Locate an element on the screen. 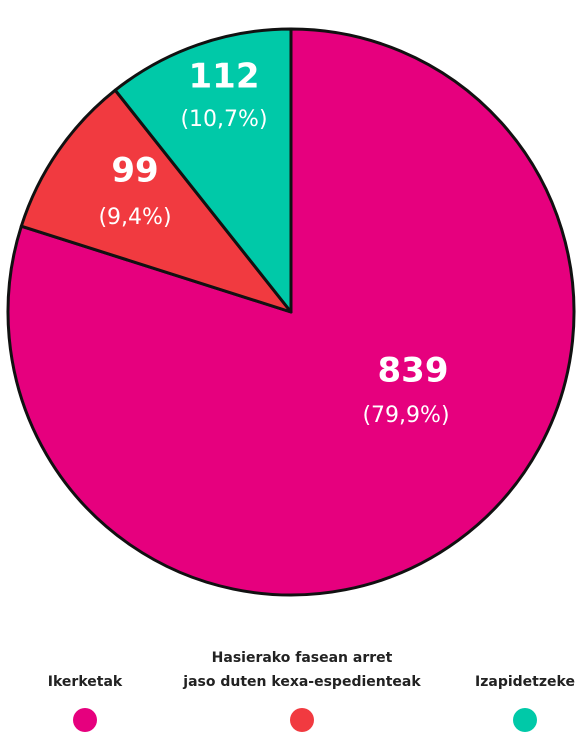  value-label: 112 is located at coordinates (224, 77).